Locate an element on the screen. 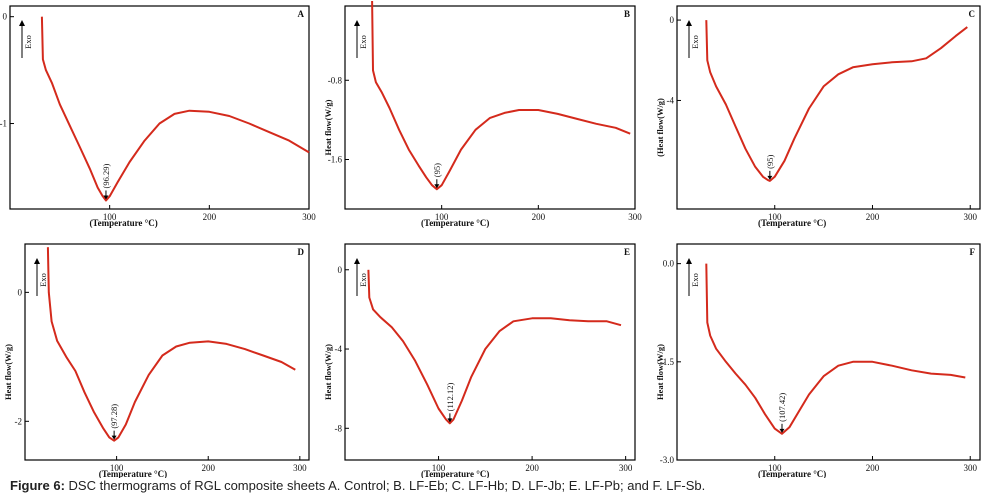 The height and width of the screenshot is (499, 988). y-tick-label: -1.5 is located at coordinates (667, 362).